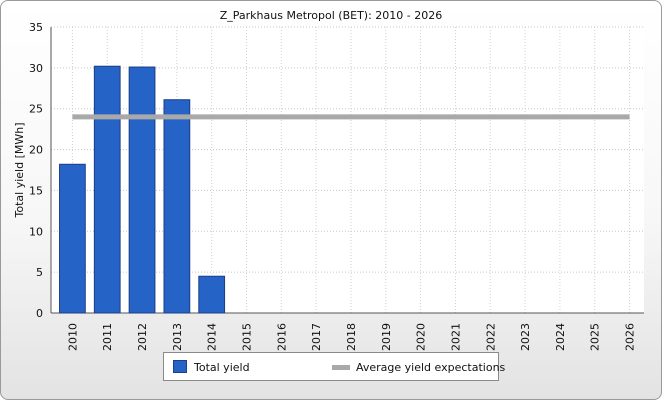 This screenshot has height=400, width=662. I want to click on x-tick-label: 2016, so click(281, 337).